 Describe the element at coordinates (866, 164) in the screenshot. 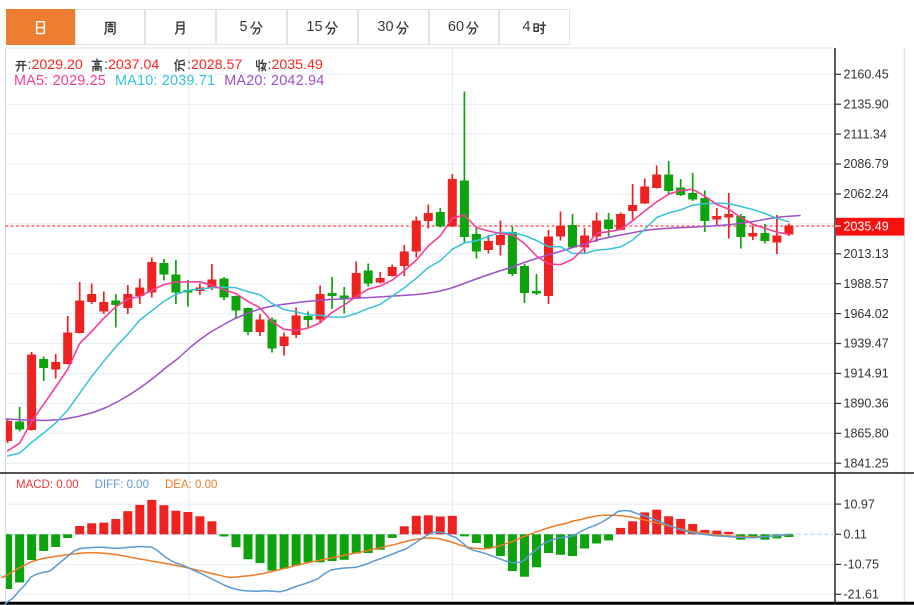

I see `svg-text: 2086.79` at that location.